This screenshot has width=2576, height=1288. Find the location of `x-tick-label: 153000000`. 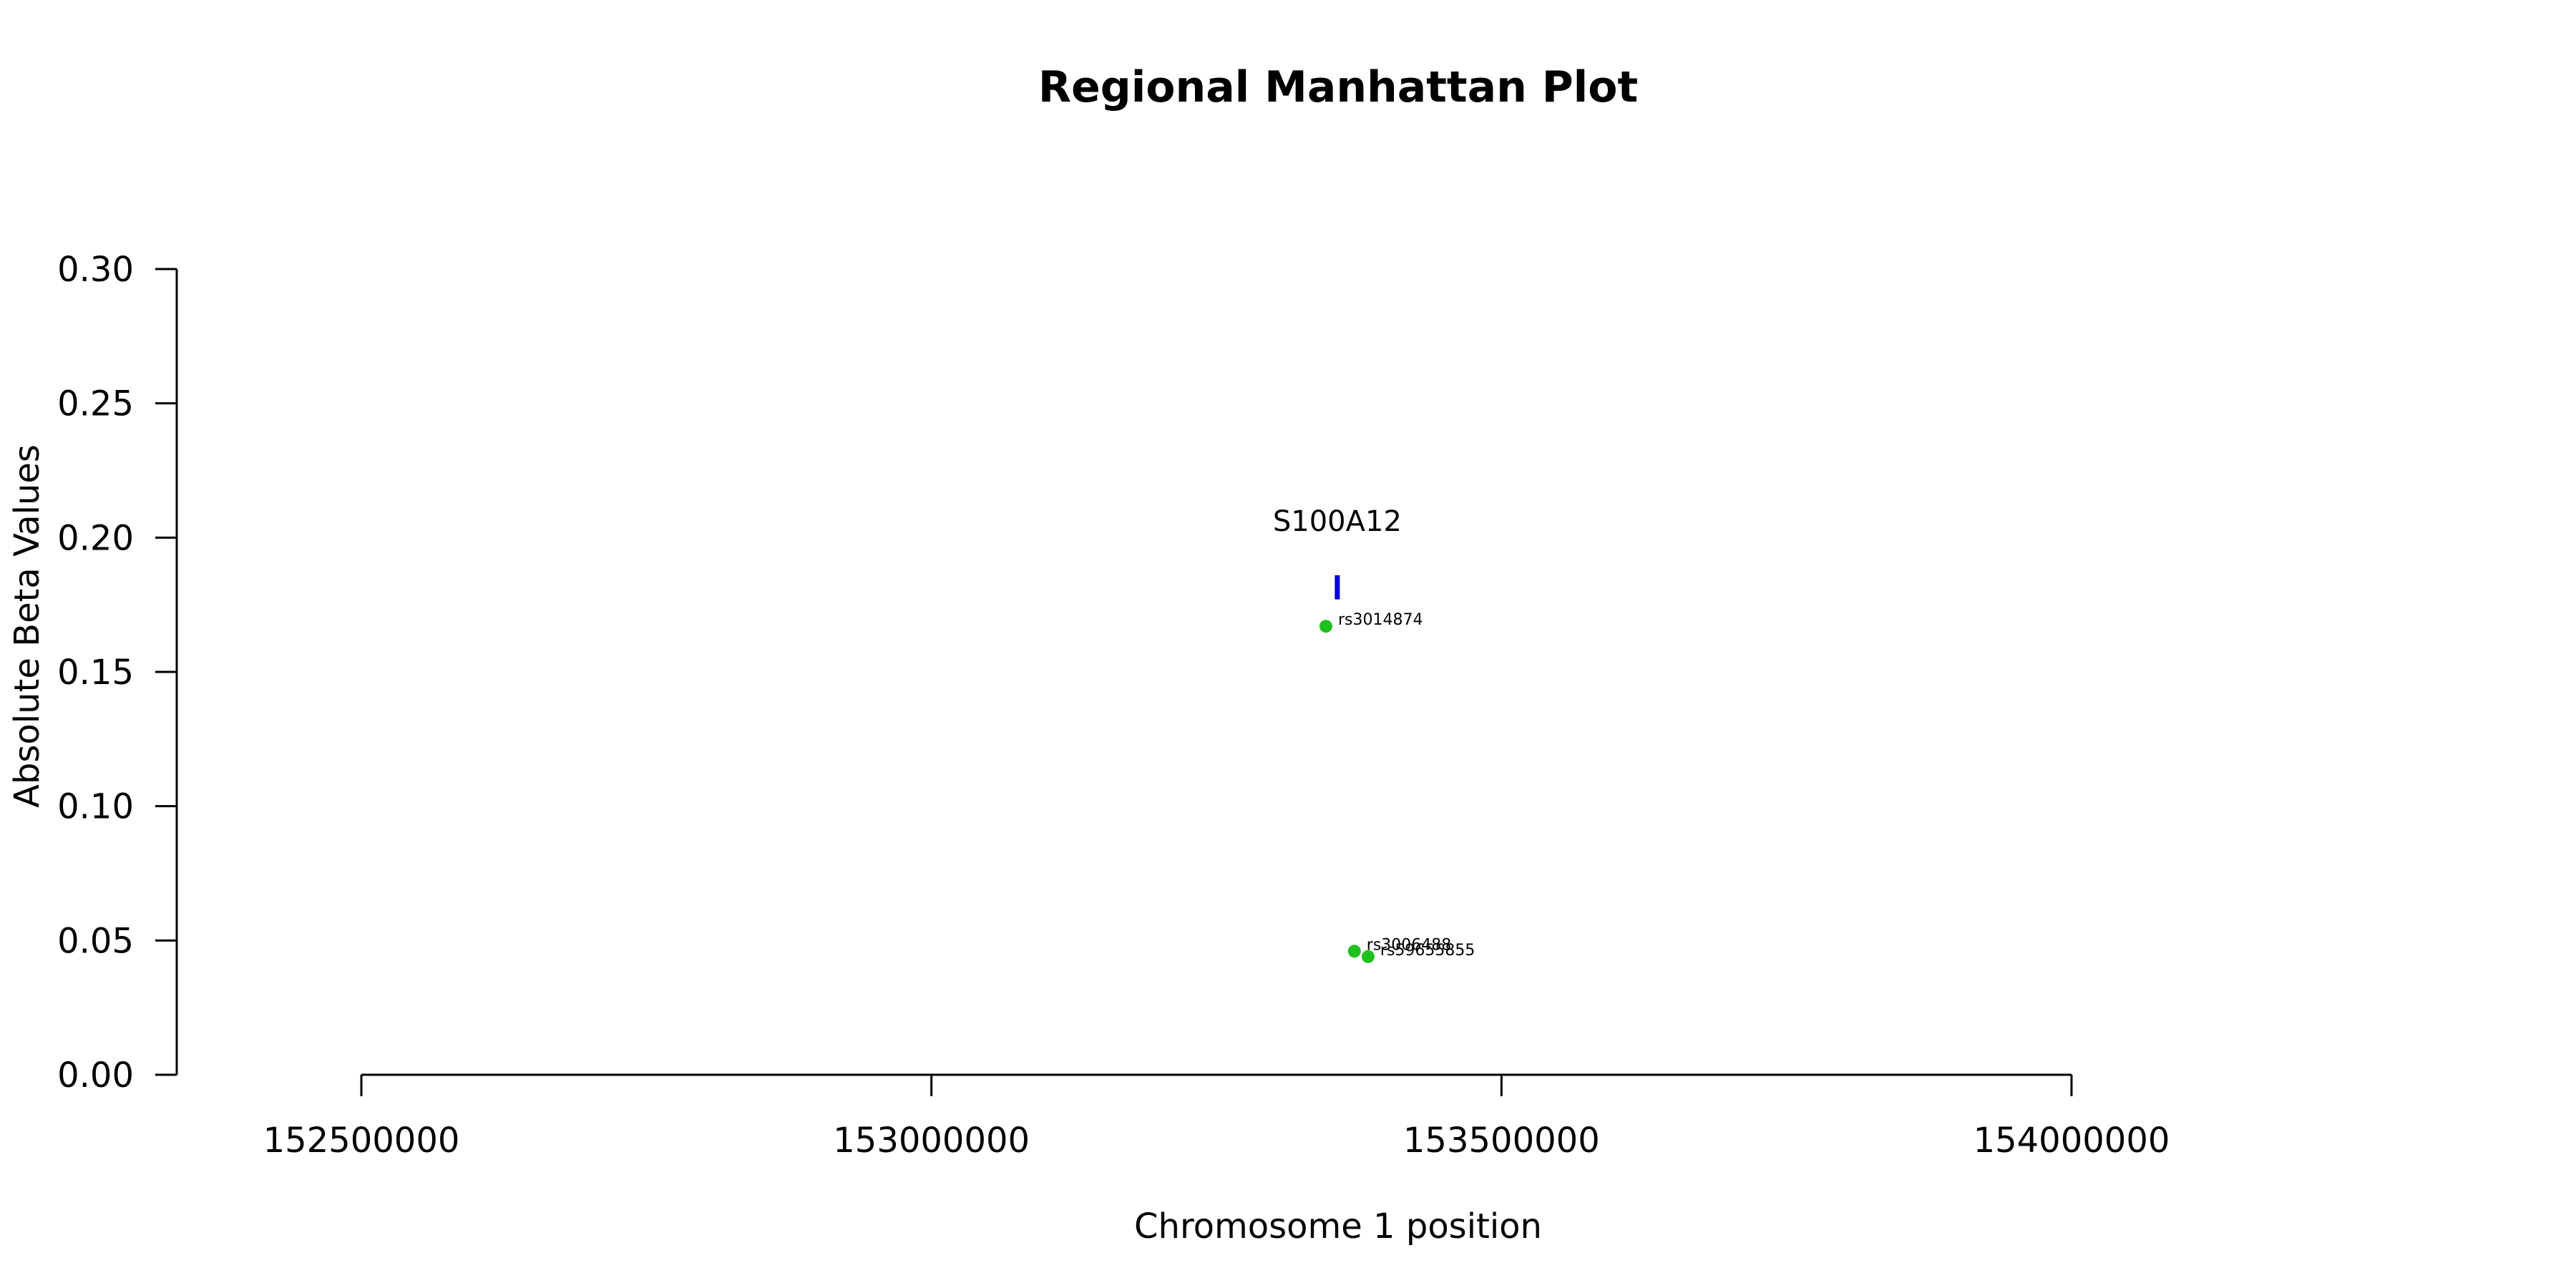

x-tick-label: 153000000 is located at coordinates (931, 1141).